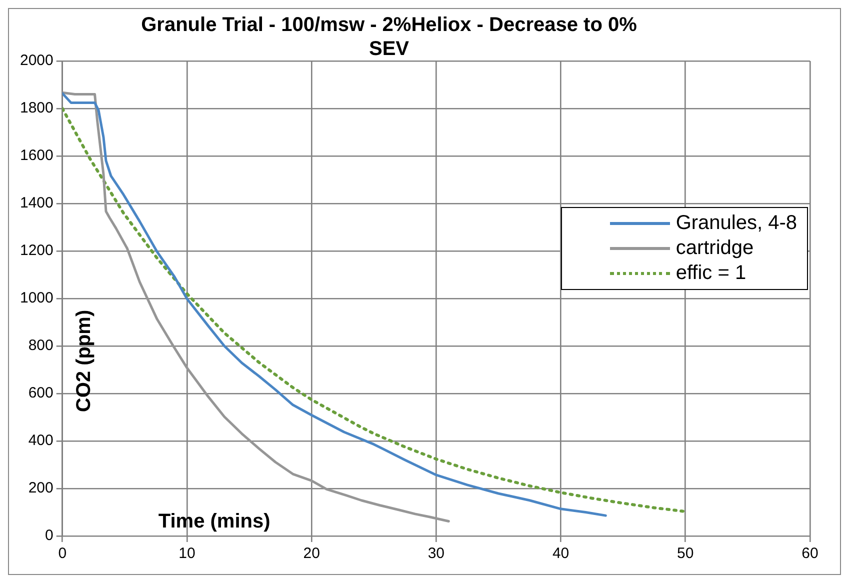  I want to click on y-tick-label: 1400, so click(37, 203).